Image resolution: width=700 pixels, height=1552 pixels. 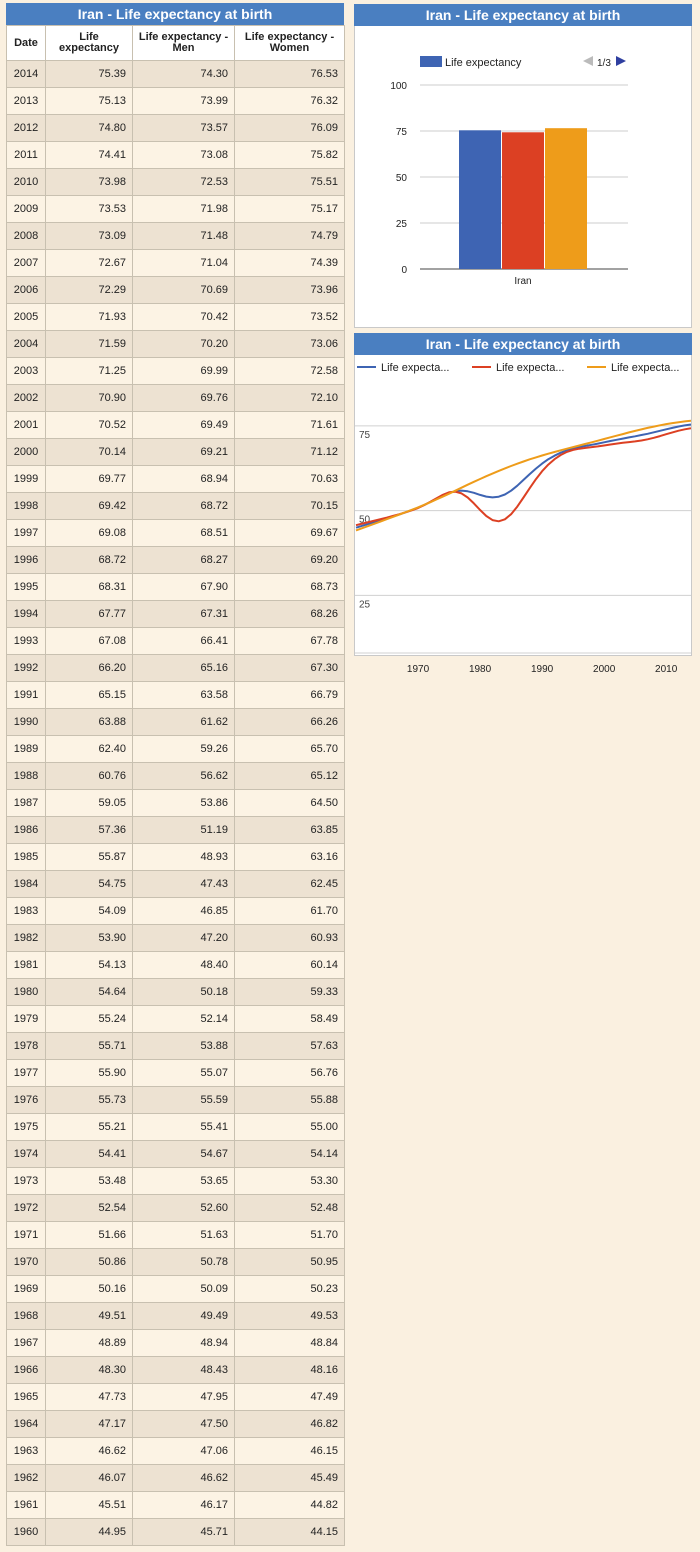 I want to click on cell-date: 2002, so click(x=26, y=398).